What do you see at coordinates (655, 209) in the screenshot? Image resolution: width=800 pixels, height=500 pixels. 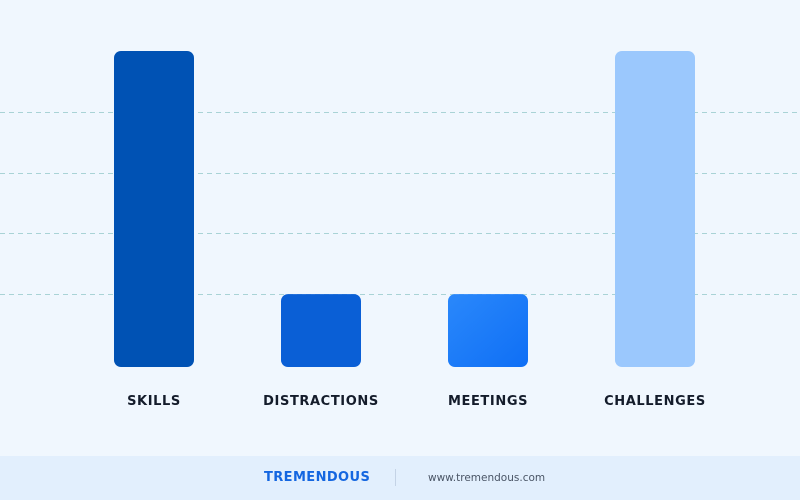 I see `bar-challenges` at bounding box center [655, 209].